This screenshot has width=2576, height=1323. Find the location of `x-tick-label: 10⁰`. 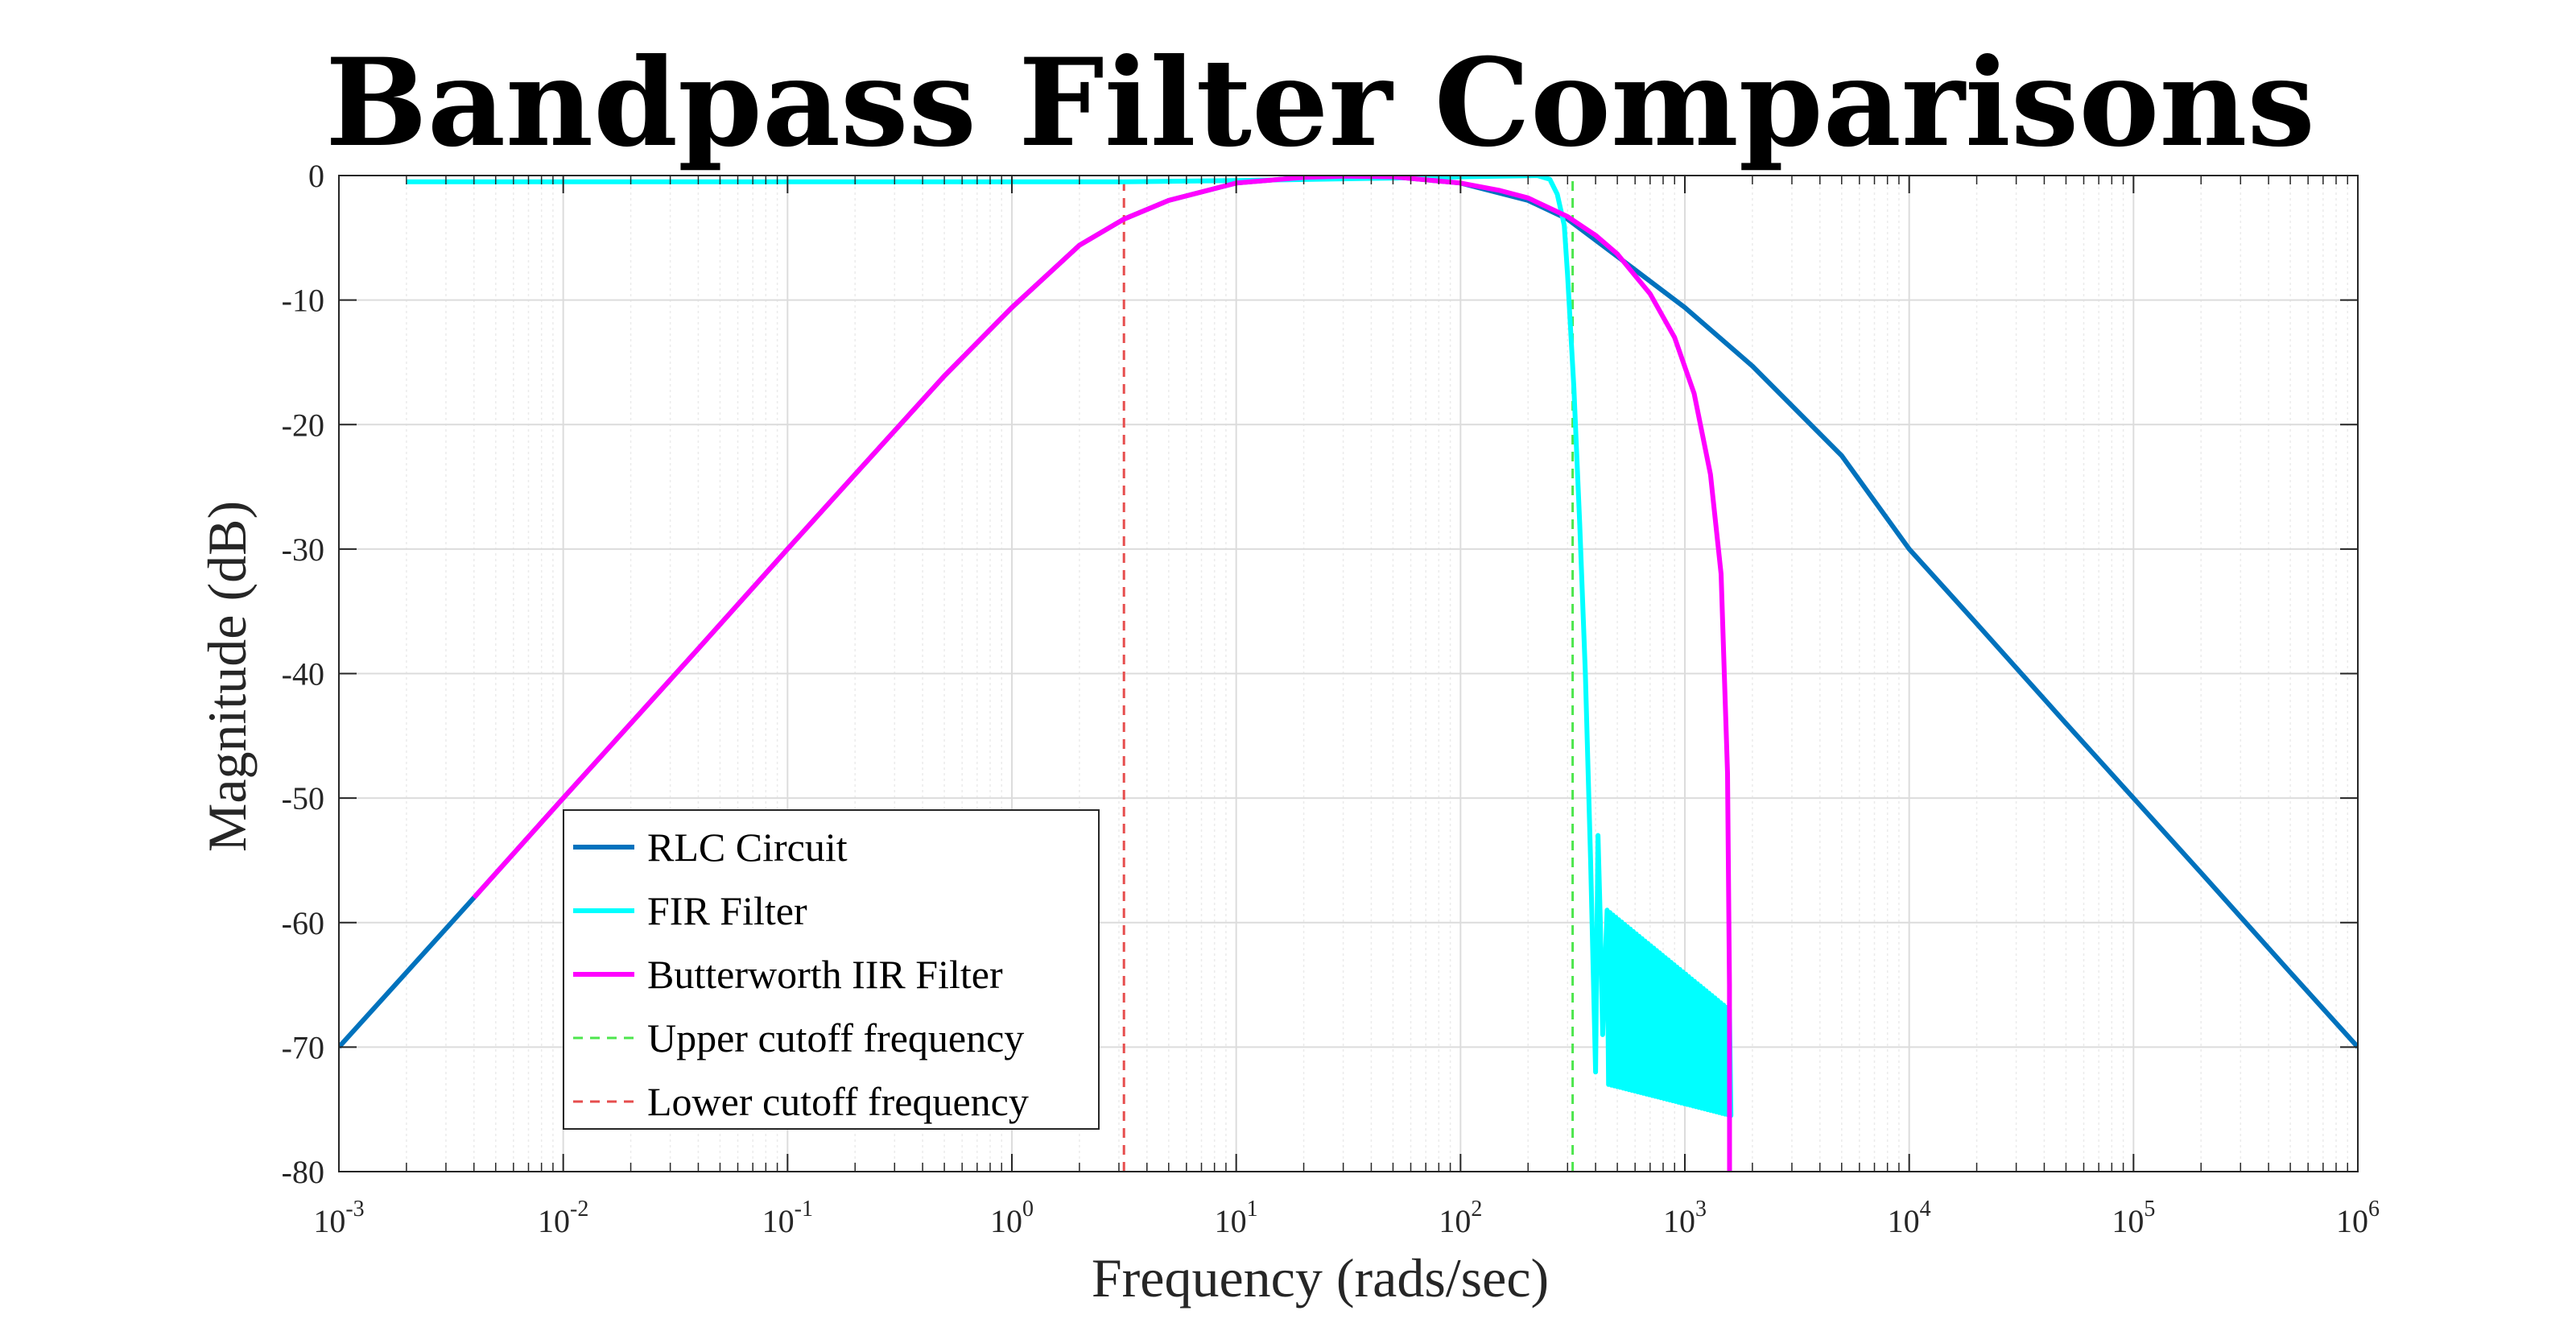

x-tick-label: 10⁰ is located at coordinates (1012, 1218).